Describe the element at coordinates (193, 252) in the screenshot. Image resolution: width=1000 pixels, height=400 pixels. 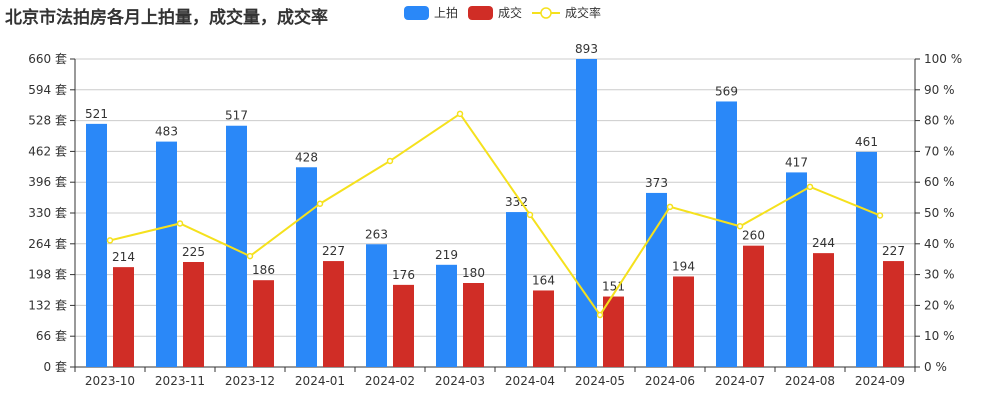
I see `bar-label-sold: 225` at that location.